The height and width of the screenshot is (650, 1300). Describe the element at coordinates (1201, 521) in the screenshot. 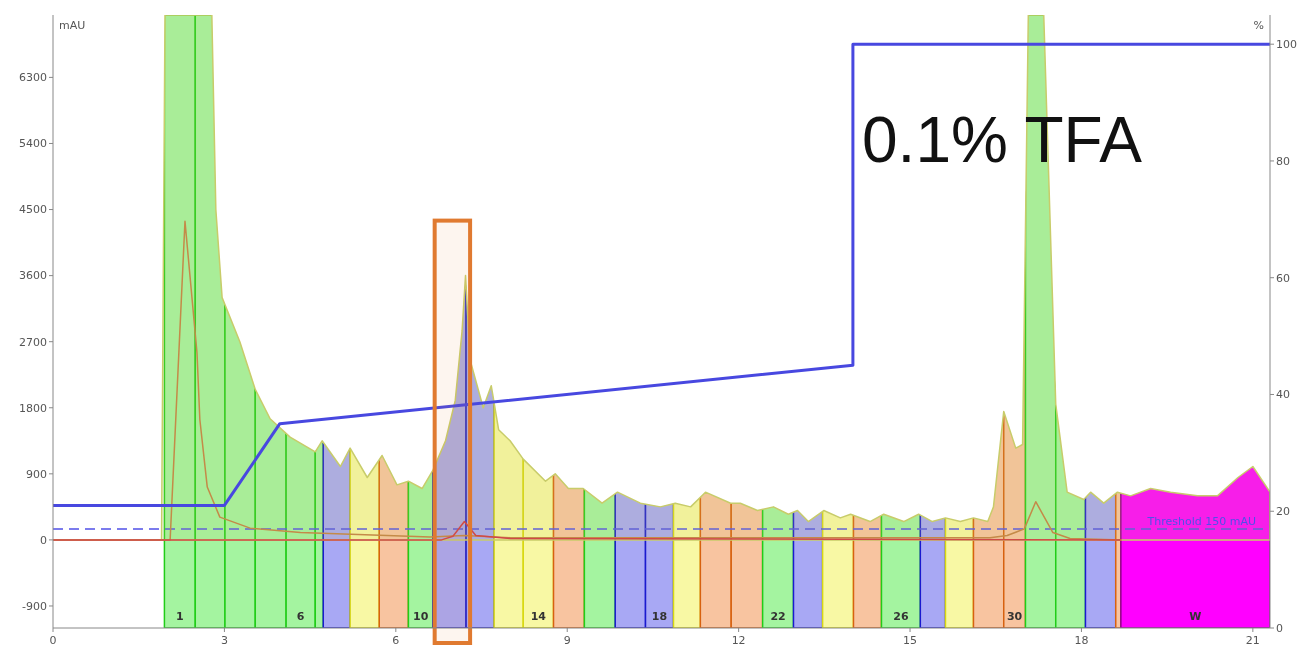

I see `ref-line-label: Threshold 150 mAU` at that location.